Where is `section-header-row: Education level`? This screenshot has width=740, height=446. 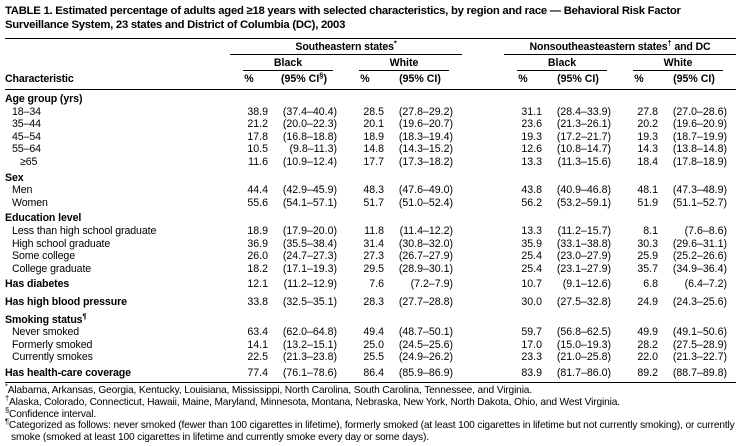 section-header-row: Education level is located at coordinates (370, 217).